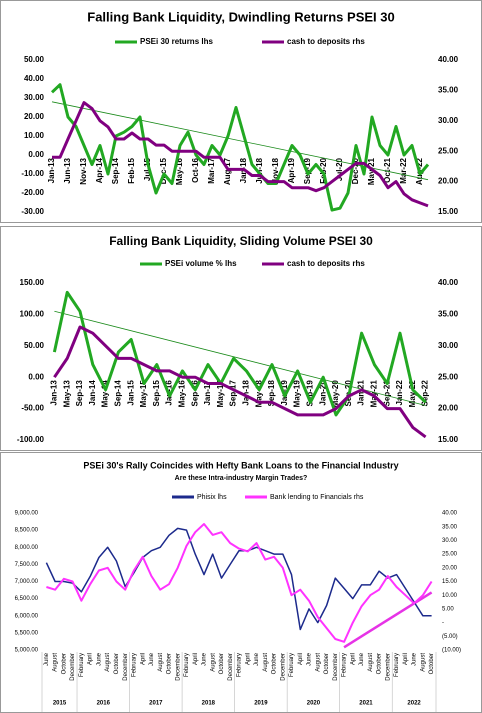  What do you see at coordinates (34, 345) in the screenshot?
I see `y-tick-label: 50.00` at bounding box center [34, 345].